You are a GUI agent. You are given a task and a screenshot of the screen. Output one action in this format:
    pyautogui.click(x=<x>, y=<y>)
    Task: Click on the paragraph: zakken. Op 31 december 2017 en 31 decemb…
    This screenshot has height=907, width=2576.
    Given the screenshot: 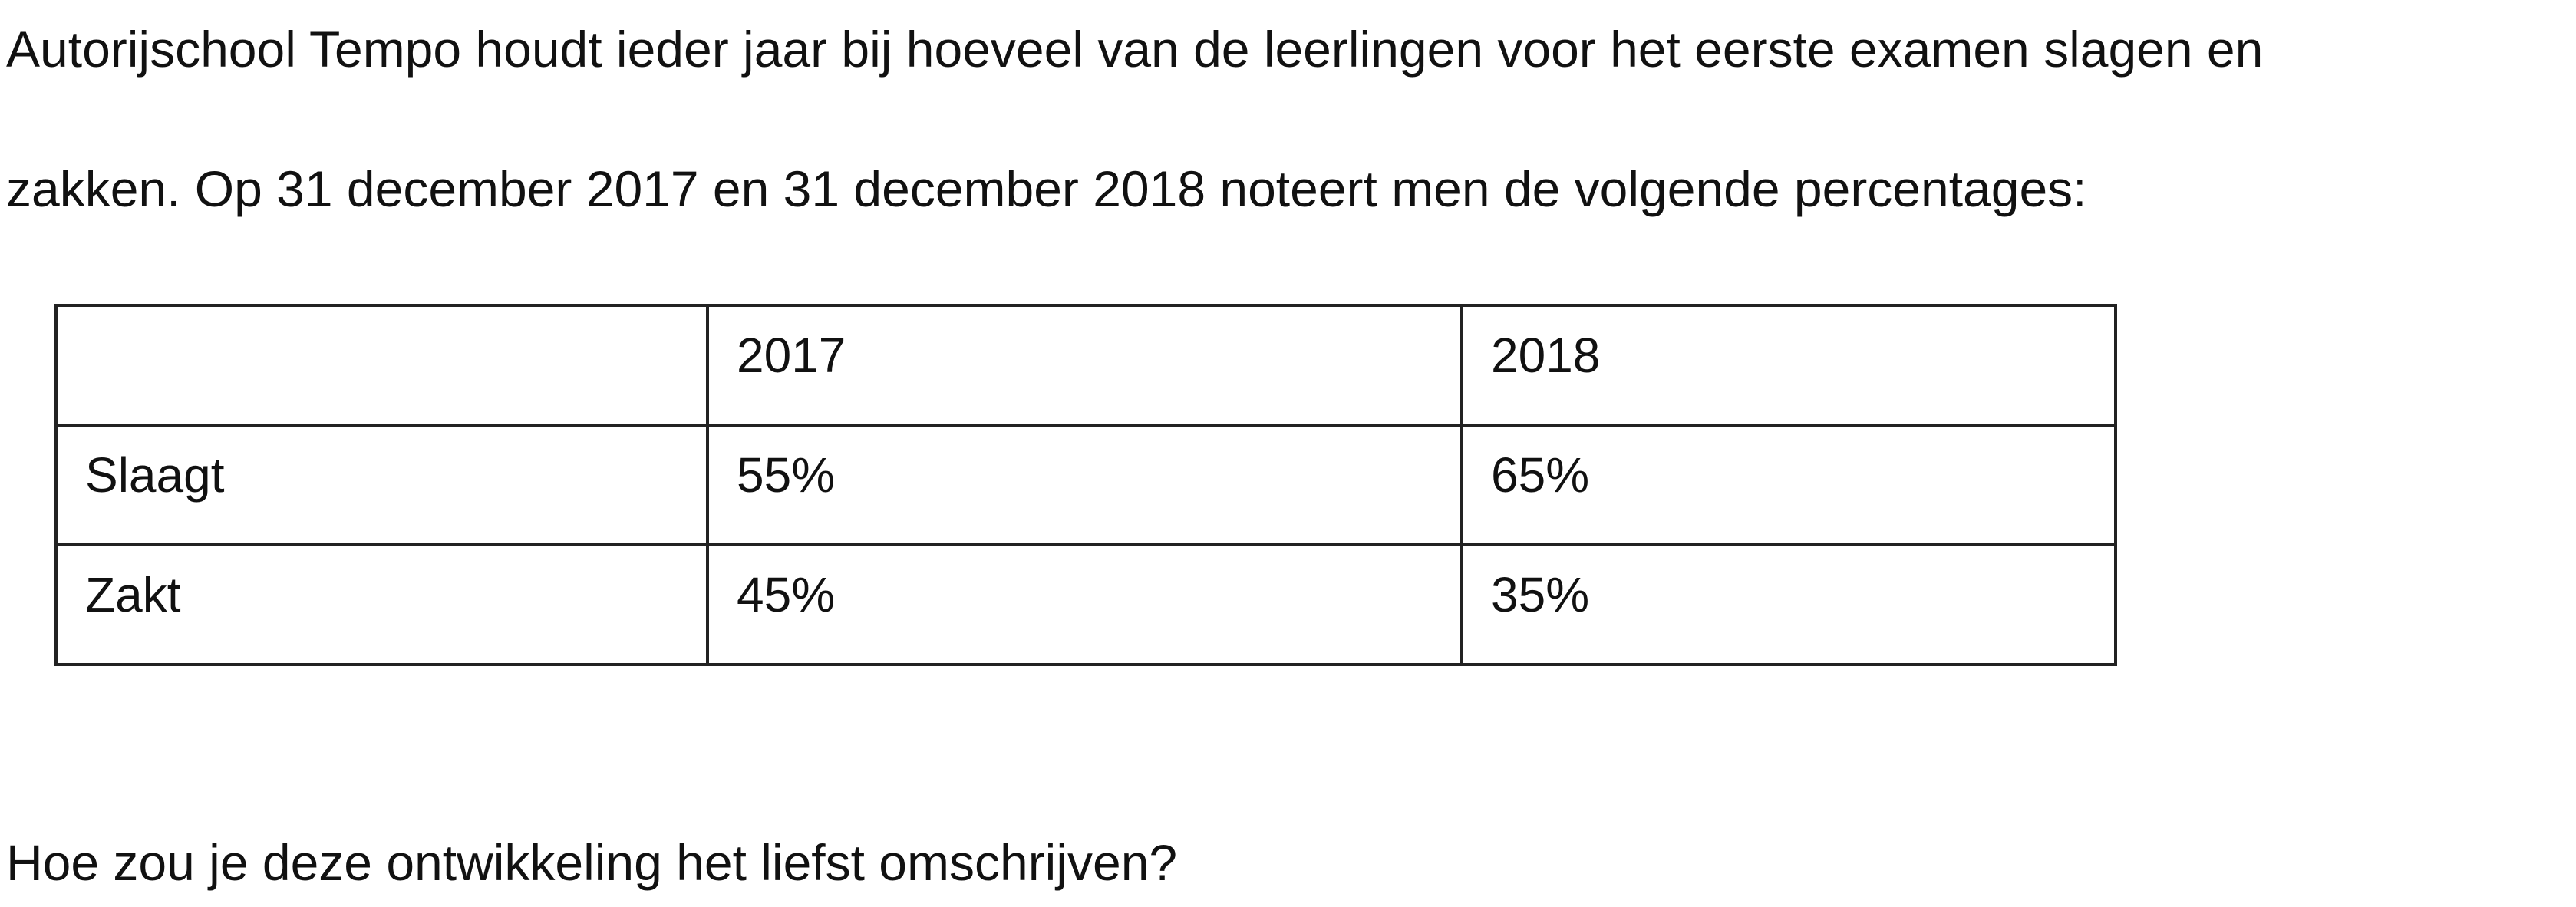 What is the action you would take?
    pyautogui.click(x=1046, y=188)
    